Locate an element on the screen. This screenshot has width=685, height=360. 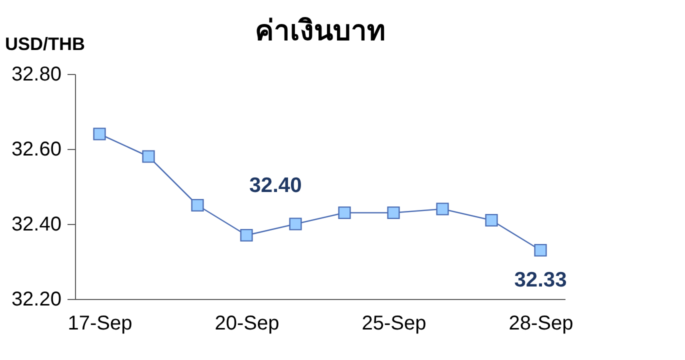
x-tick-label: 25-Sep is located at coordinates (394, 323).